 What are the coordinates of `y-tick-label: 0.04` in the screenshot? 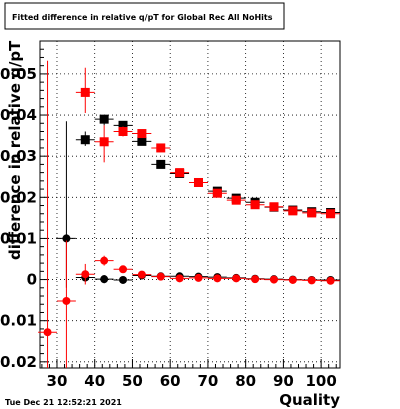 It's located at (18, 115).